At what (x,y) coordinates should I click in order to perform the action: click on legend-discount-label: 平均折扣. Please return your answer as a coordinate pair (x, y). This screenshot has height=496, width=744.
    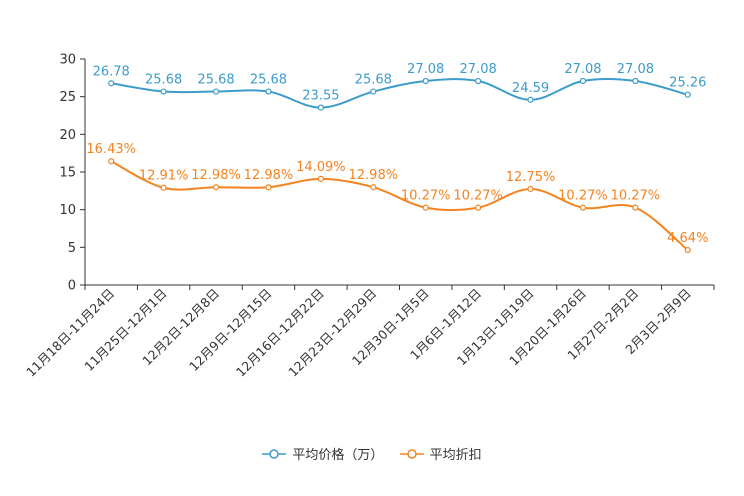
    Looking at the image, I should click on (455, 455).